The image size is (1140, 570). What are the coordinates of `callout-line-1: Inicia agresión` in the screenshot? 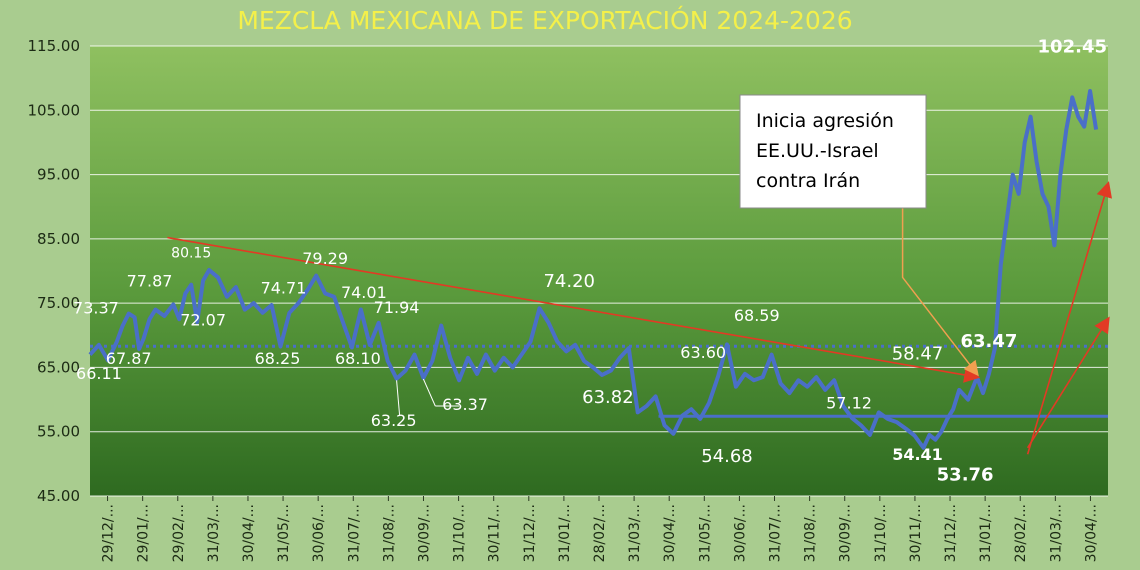 It's located at (825, 121).